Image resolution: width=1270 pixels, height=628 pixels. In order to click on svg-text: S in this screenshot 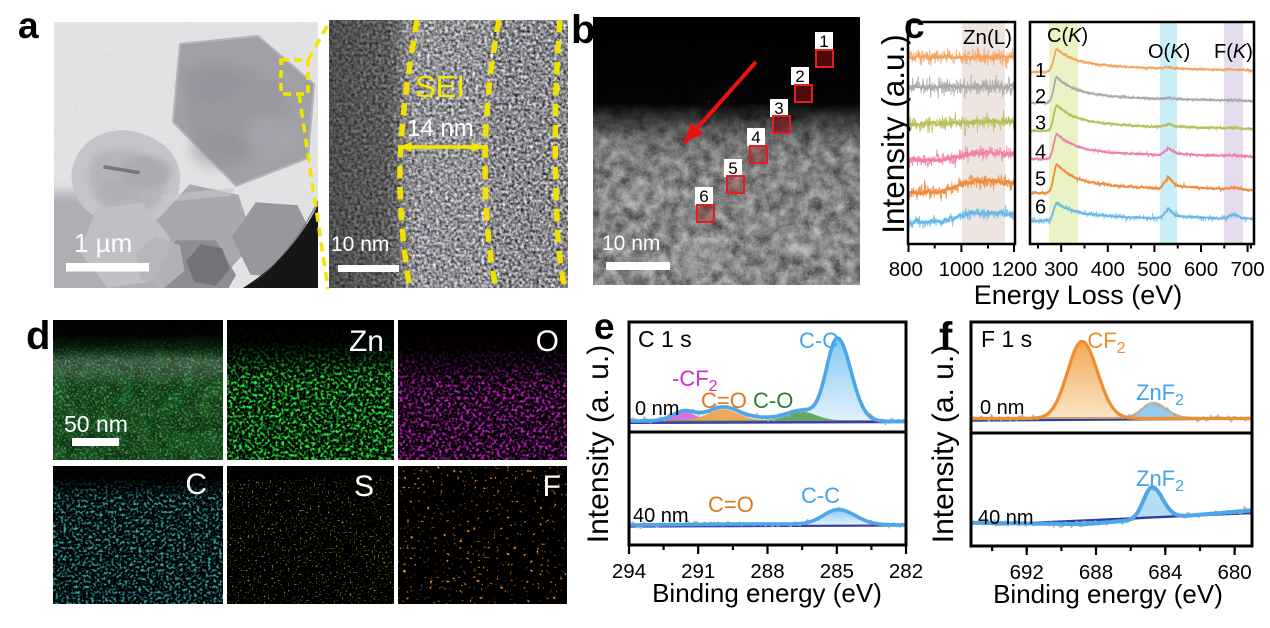, I will do `click(364, 486)`.